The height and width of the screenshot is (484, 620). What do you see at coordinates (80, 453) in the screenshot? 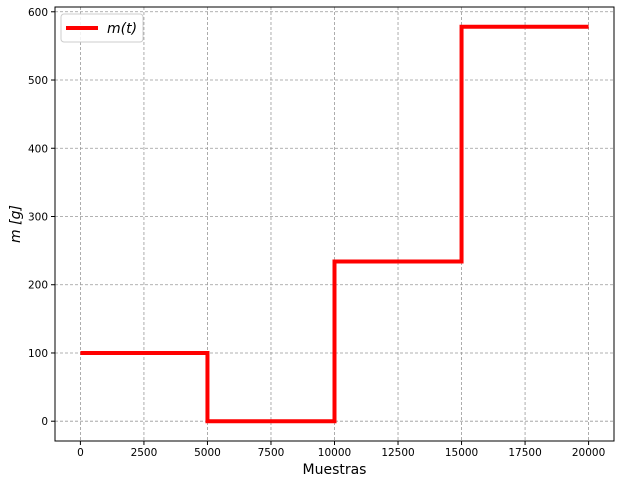
I see `x-tick-label: 0` at bounding box center [80, 453].